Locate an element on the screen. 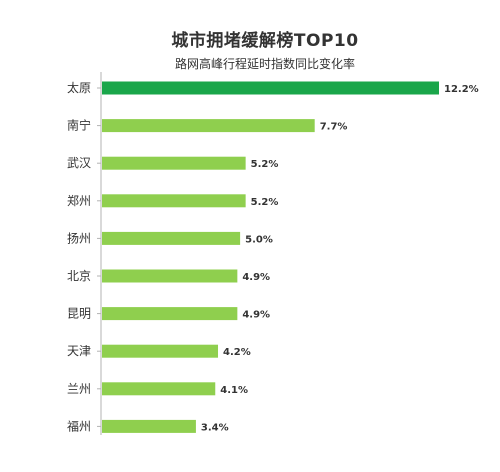 Image resolution: width=500 pixels, height=472 pixels. category-label: 天津 is located at coordinates (79, 351).